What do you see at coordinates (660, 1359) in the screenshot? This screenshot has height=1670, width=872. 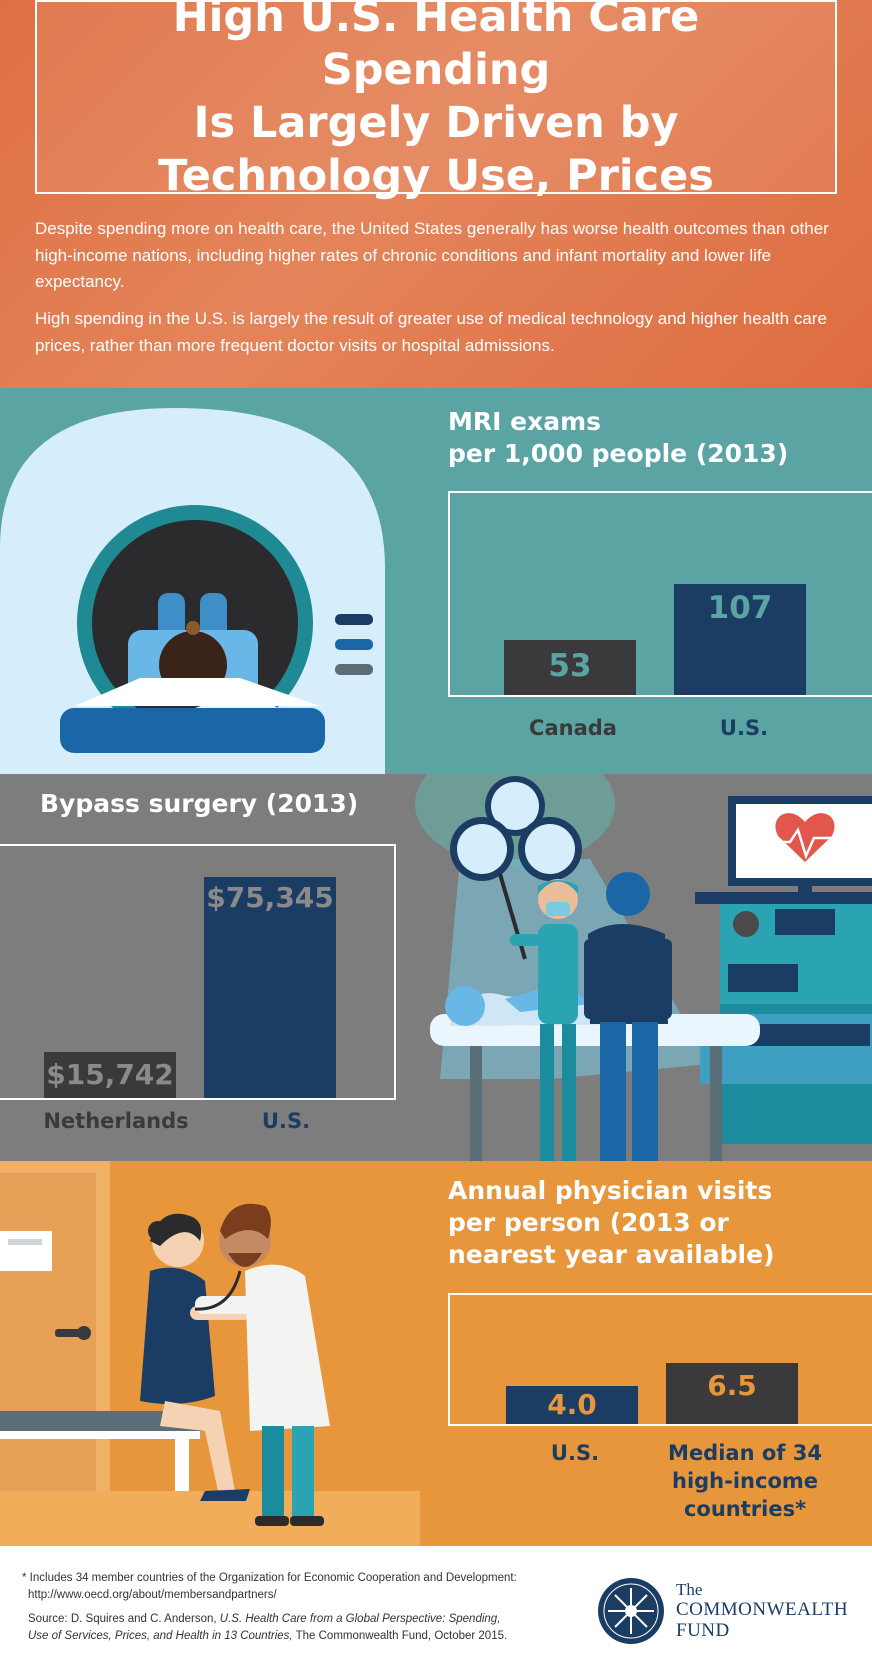 I see `physician-chart: 4.0 6.5` at bounding box center [660, 1359].